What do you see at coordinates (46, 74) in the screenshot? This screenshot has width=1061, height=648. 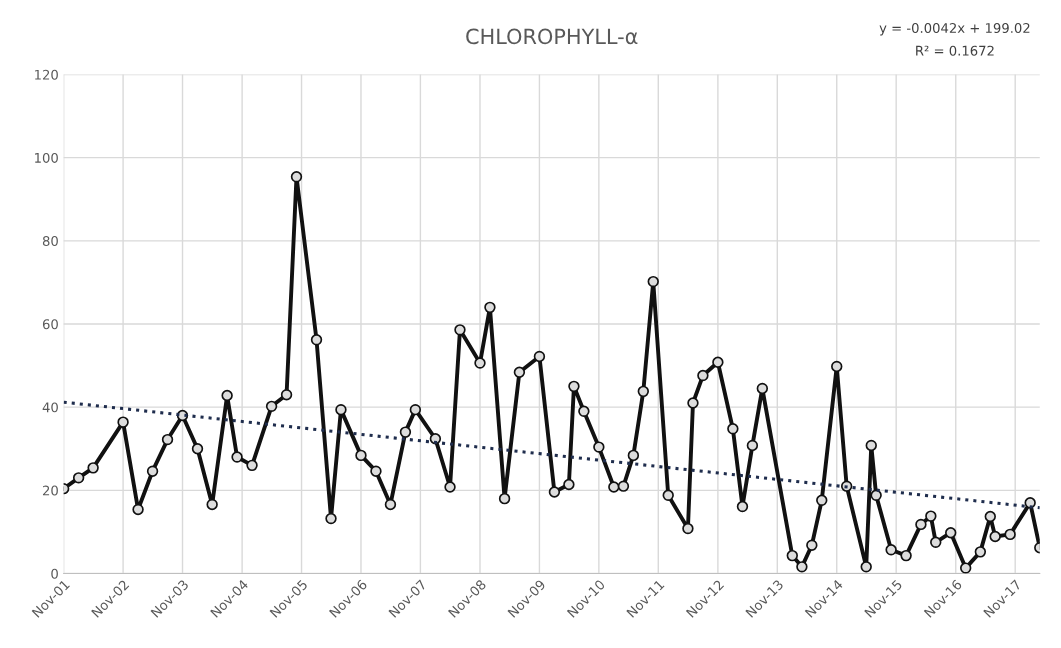 I see `y-tick-label: 120` at bounding box center [46, 74].